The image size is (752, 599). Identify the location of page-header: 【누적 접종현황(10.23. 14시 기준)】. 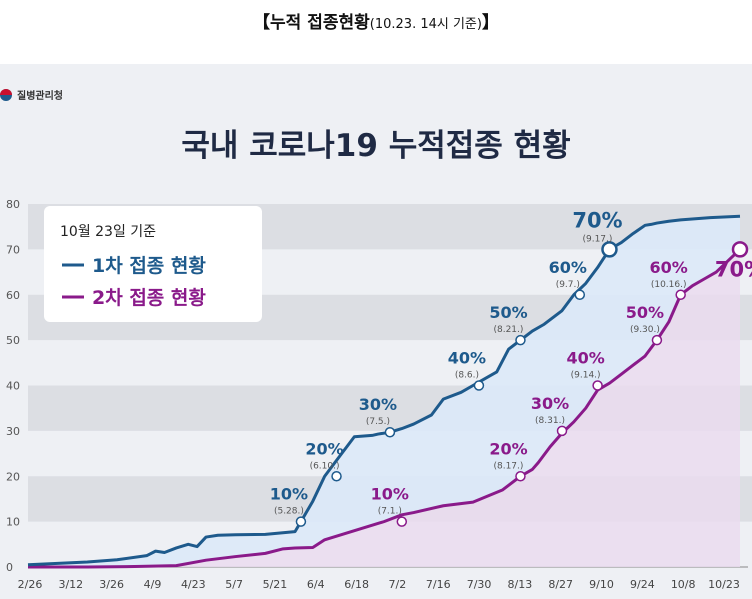
(376, 20).